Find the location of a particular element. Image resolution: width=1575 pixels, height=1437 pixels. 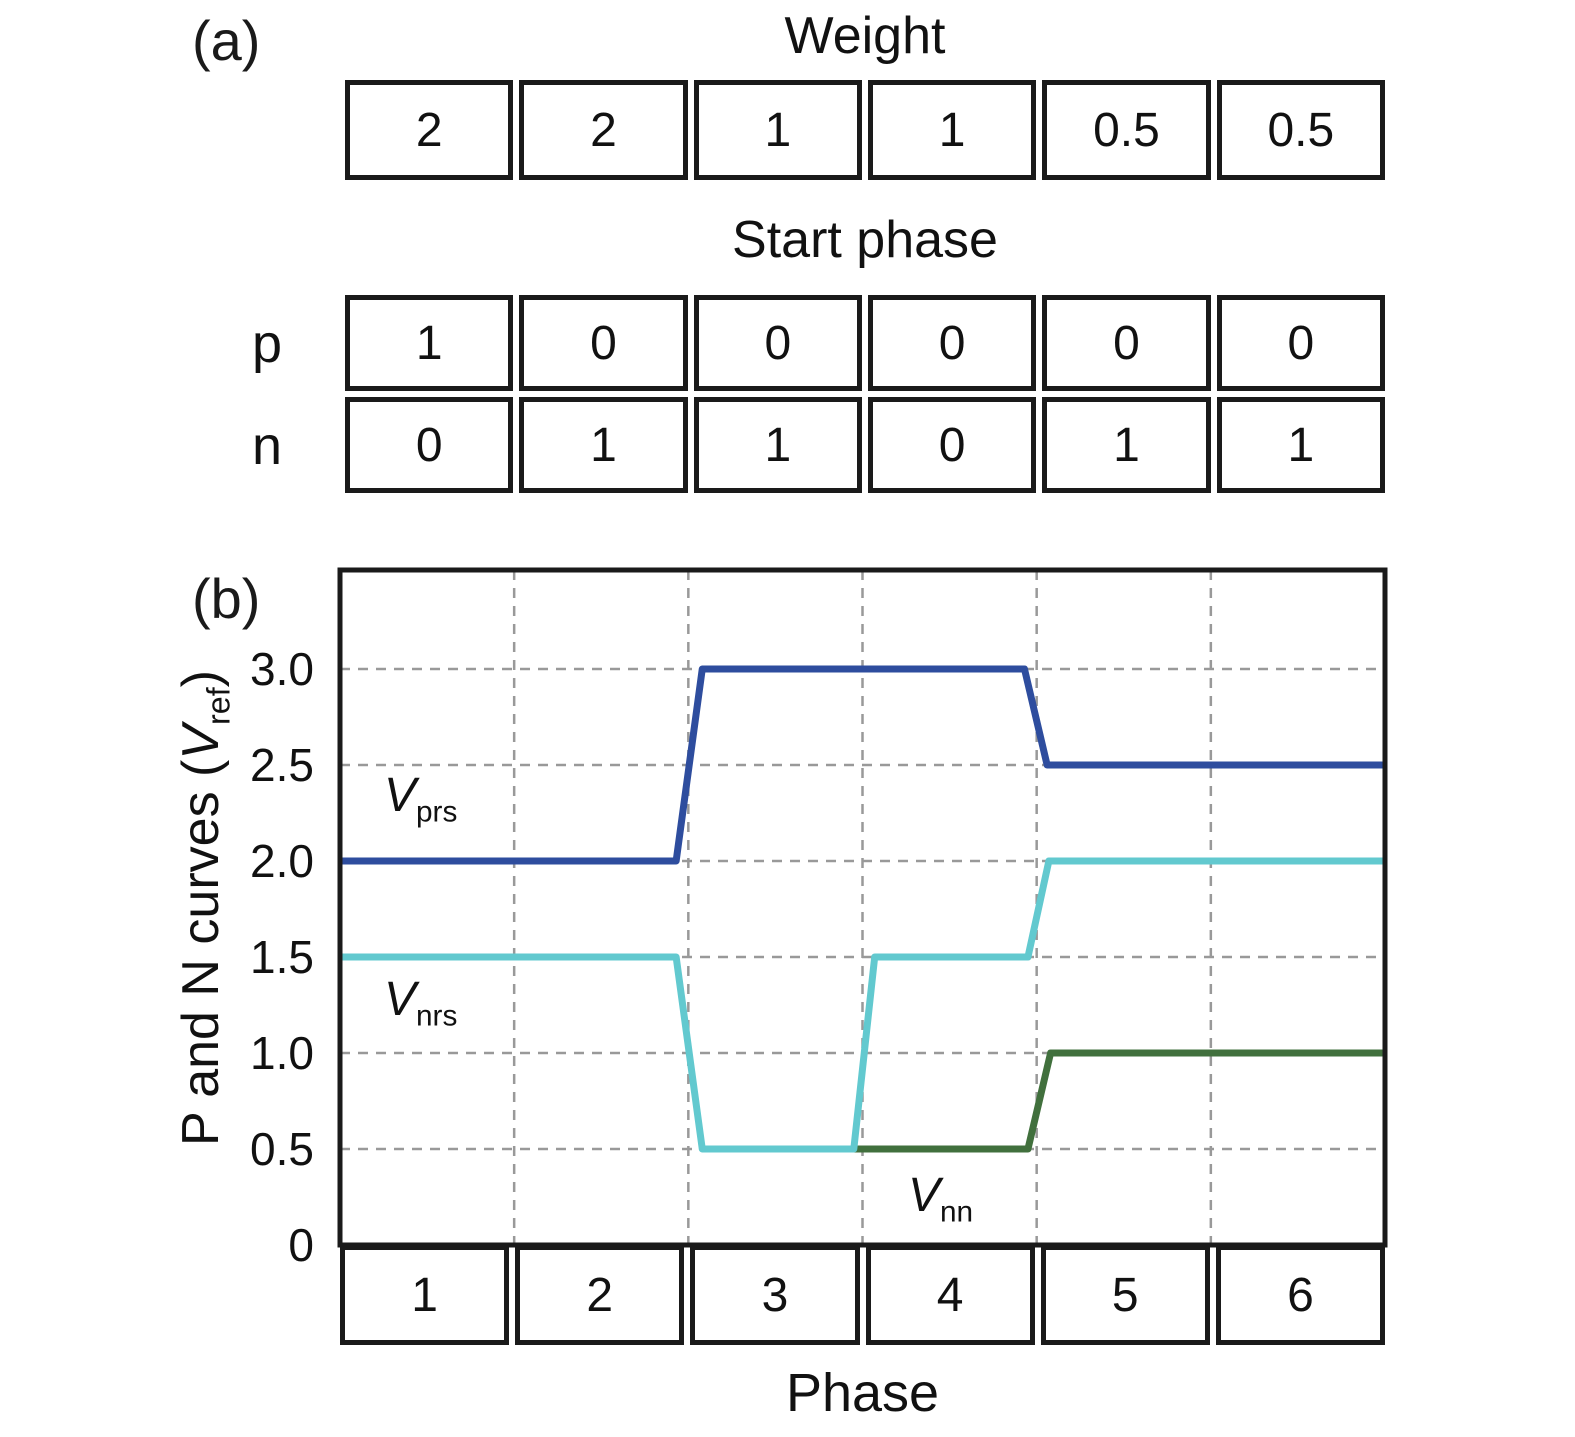

curve-label-vprs-var: V is located at coordinates (400, 795).